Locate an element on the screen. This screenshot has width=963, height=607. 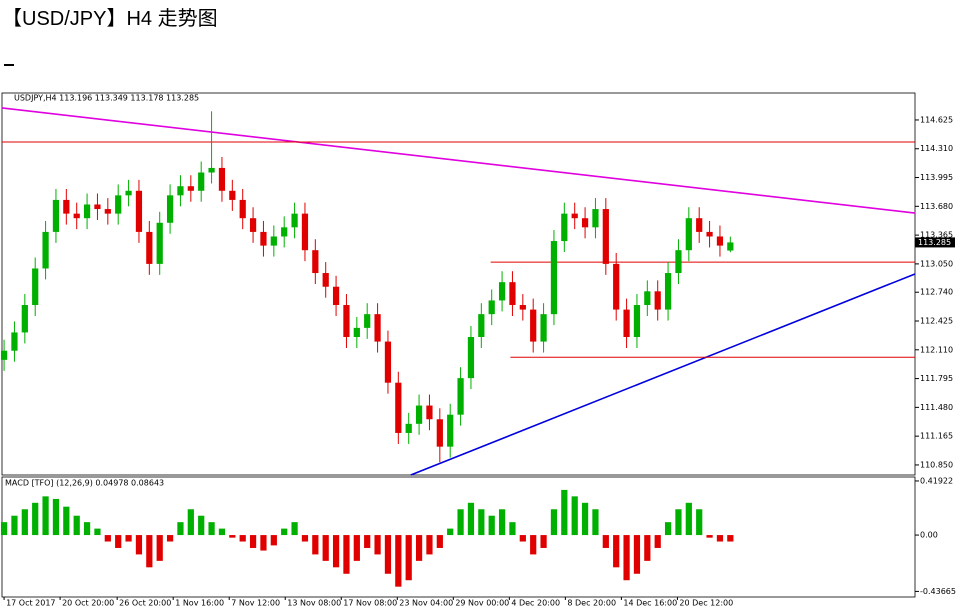
y-tick-label: 110.850 is located at coordinates (936, 464).